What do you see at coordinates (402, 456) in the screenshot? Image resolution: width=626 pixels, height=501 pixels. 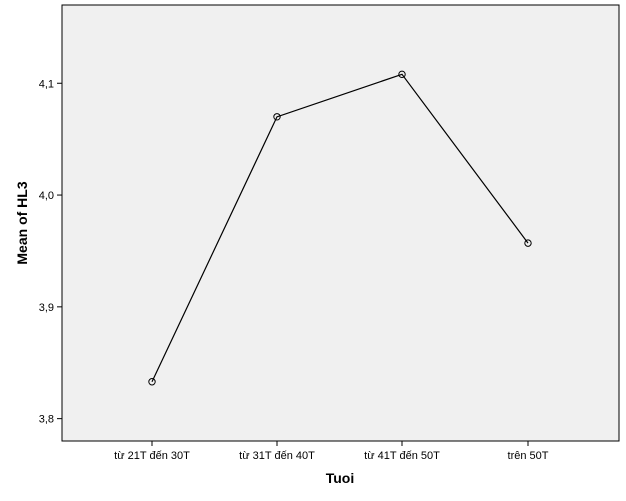 I see `x-tick-label: từ 41T đến 50T` at bounding box center [402, 456].